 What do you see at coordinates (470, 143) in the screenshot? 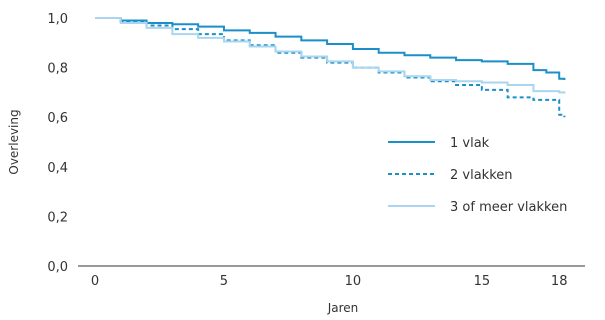
I see `legend-label: 1 vlak` at bounding box center [470, 143].